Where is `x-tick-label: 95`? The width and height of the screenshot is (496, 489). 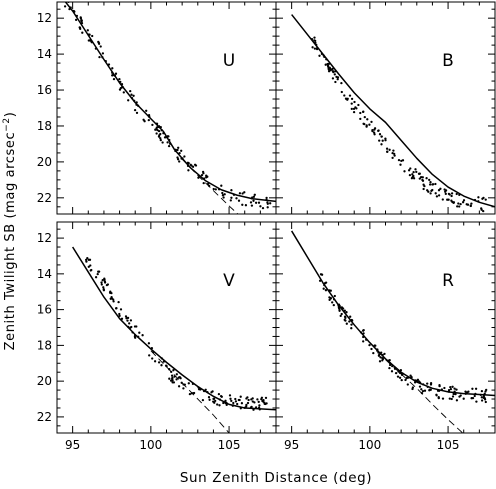
x-tick-label: 95 is located at coordinates (291, 445).